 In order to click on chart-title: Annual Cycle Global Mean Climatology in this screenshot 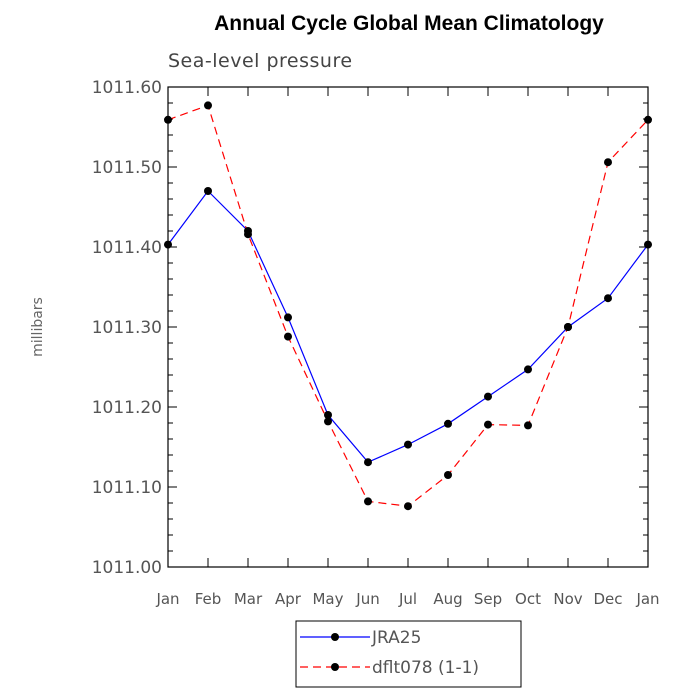, I will do `click(409, 23)`.